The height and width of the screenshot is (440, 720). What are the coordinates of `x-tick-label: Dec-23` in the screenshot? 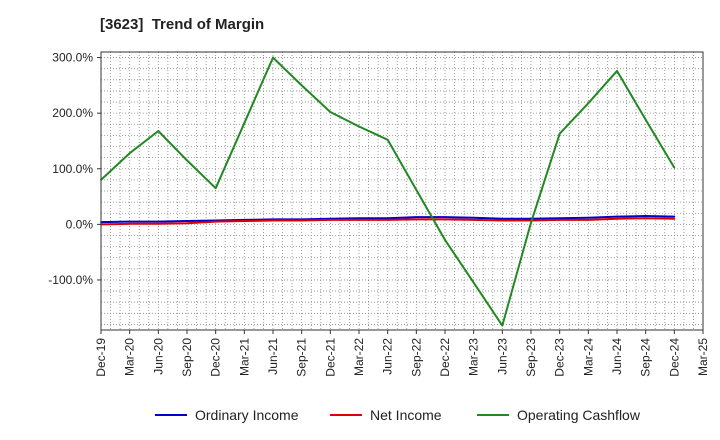 It's located at (560, 357).